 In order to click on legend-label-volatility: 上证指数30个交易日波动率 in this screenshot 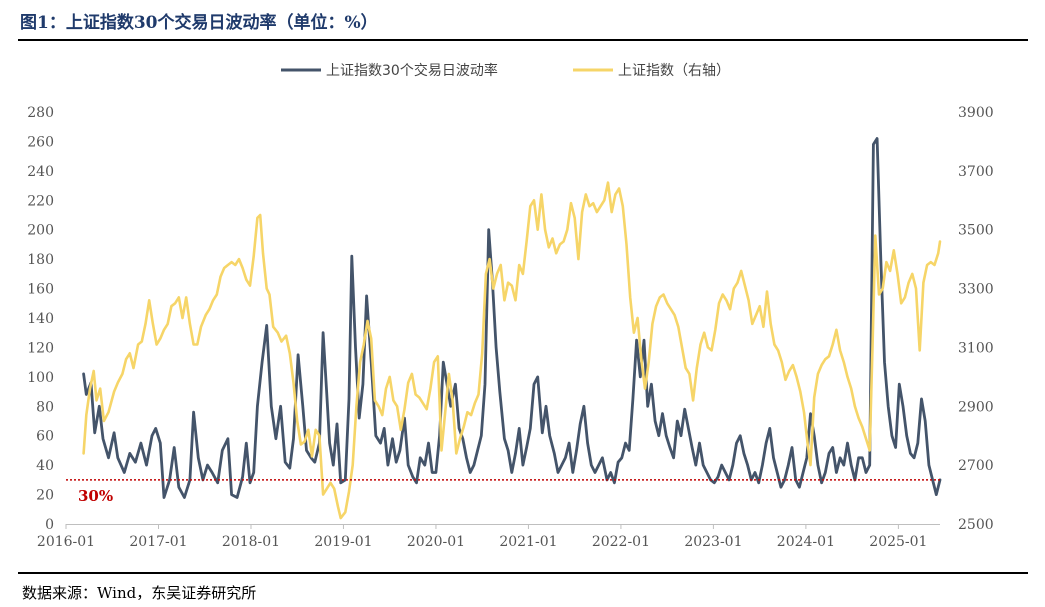, I will do `click(412, 70)`.